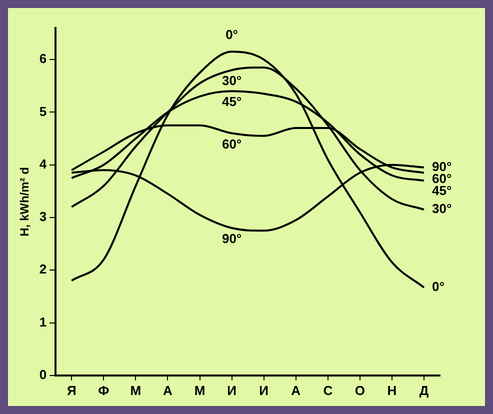 The height and width of the screenshot is (414, 493). I want to click on y-axis-title: H, kWh/m² d, so click(25, 201).